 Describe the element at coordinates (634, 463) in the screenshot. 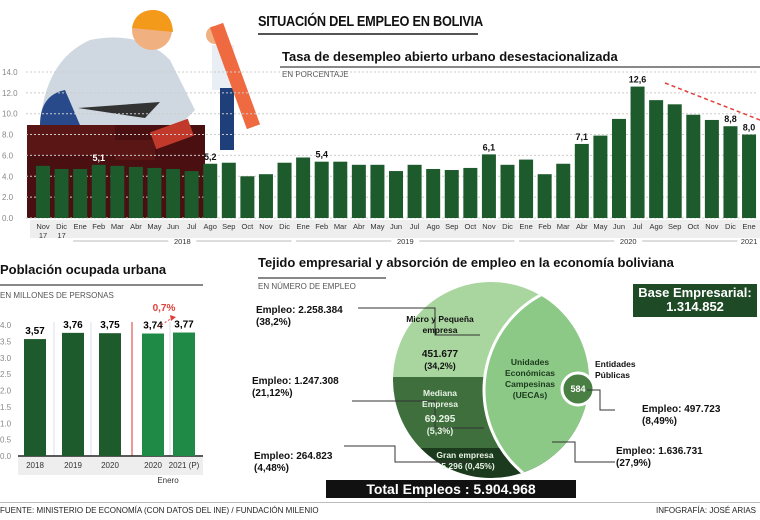

I see `ueca-empleo-pct: (27,9%)` at that location.